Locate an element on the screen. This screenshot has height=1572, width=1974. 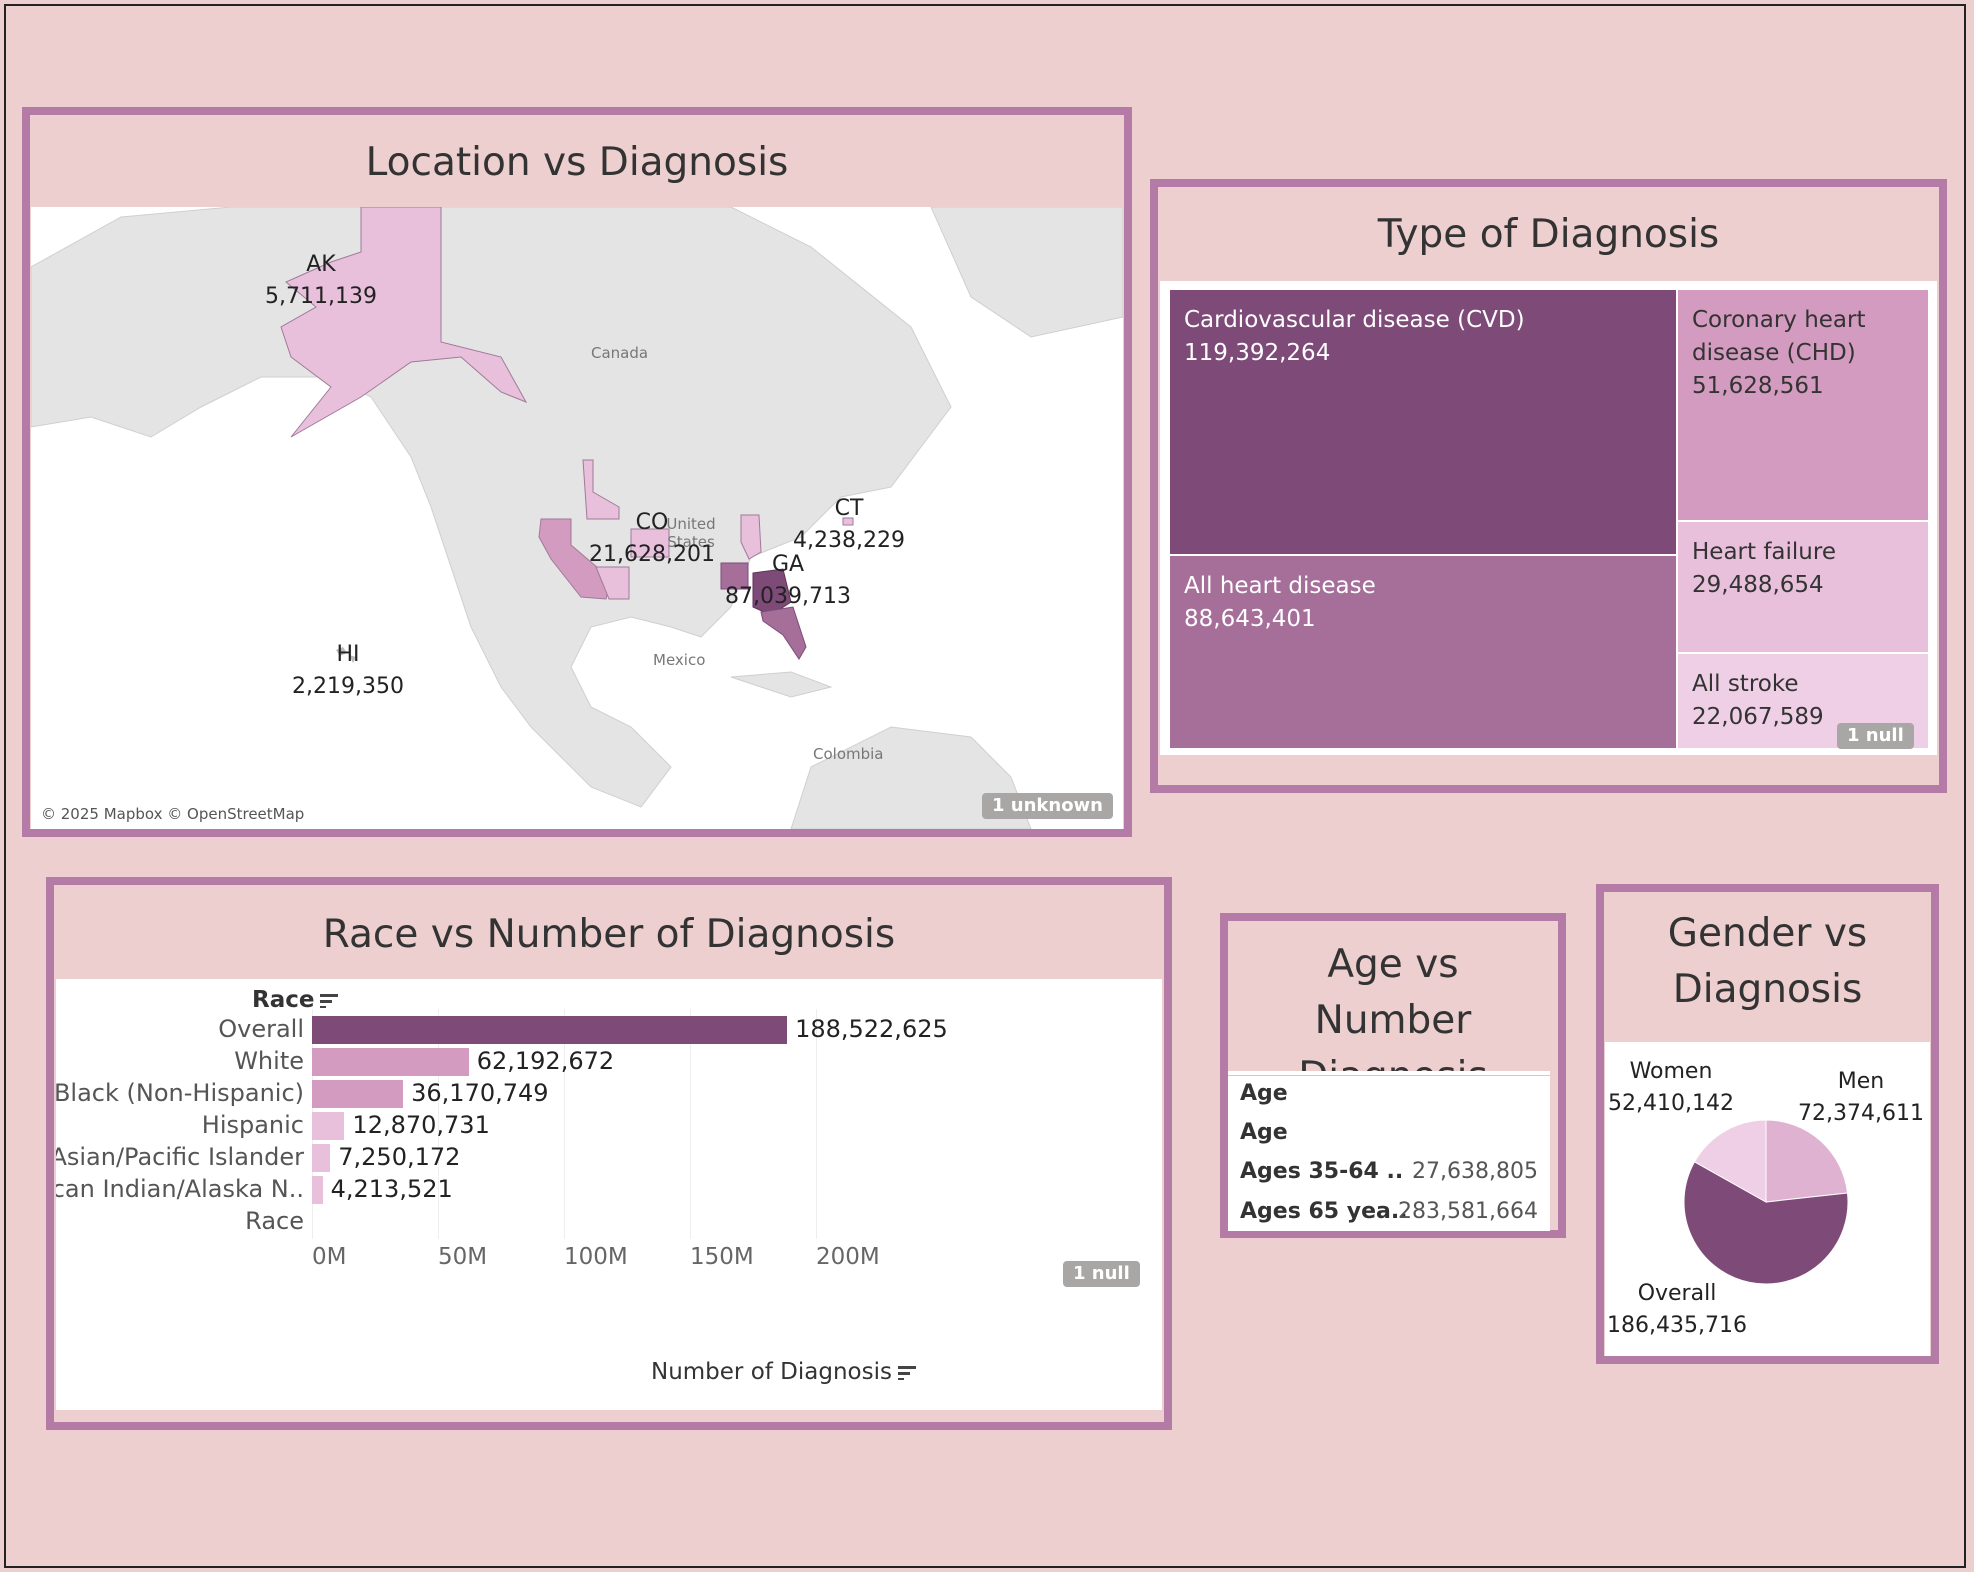
slice-name: Men is located at coordinates (1861, 1081).